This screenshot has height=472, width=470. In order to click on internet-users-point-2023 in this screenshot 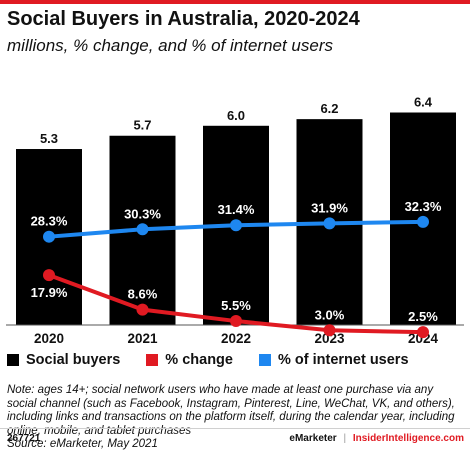, I will do `click(329, 223)`.